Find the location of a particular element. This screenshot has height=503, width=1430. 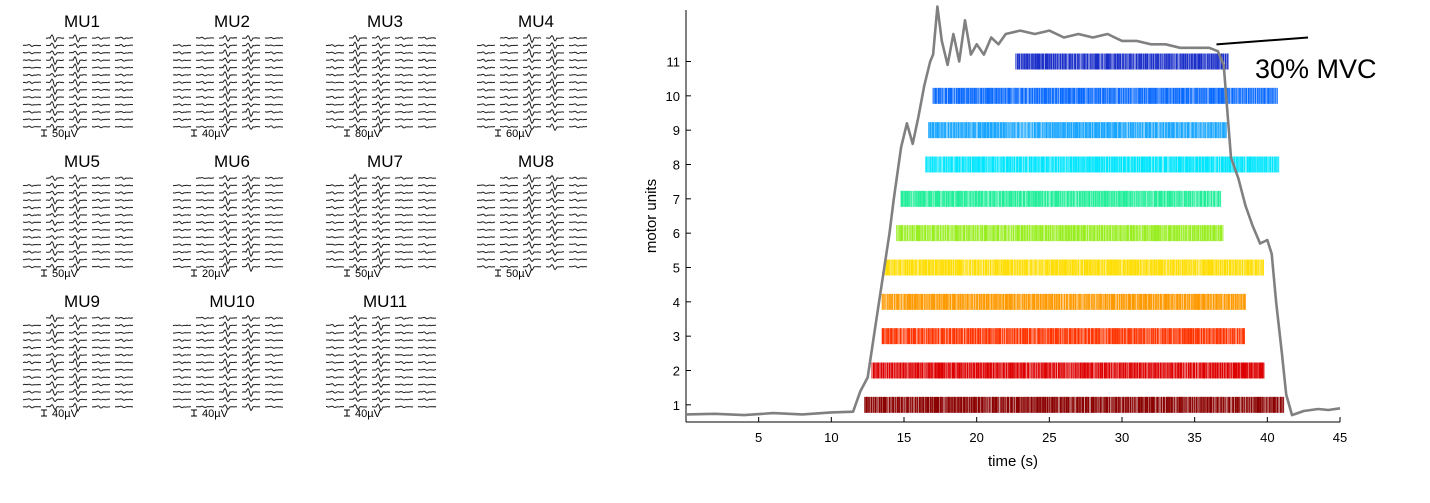

y-tick-label: 7 is located at coordinates (676, 199).